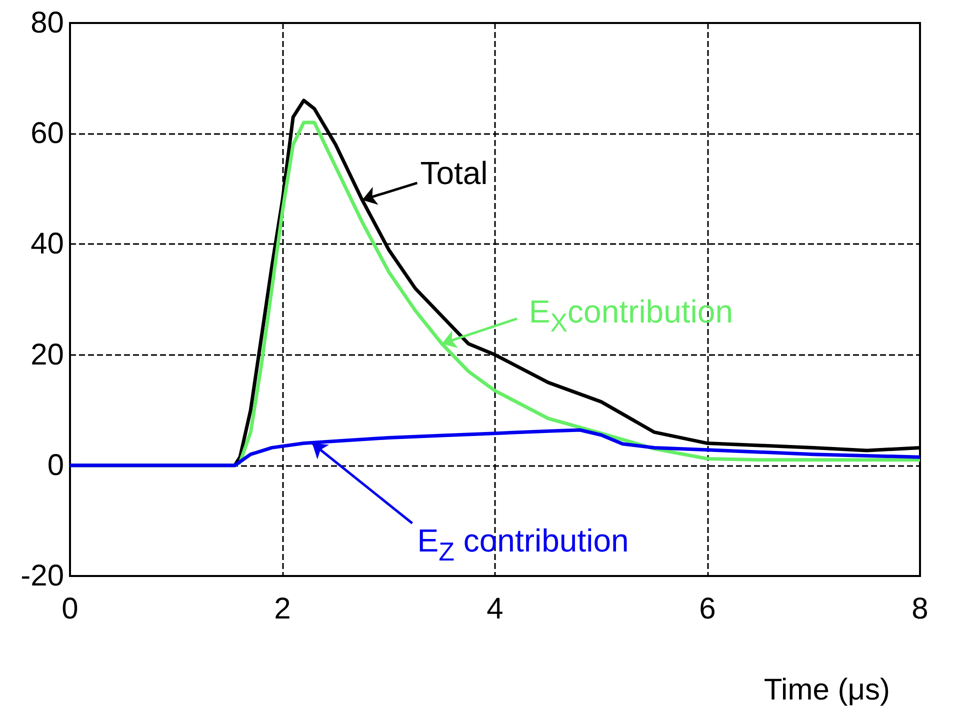  What do you see at coordinates (454, 172) in the screenshot?
I see `annotation: Total` at bounding box center [454, 172].